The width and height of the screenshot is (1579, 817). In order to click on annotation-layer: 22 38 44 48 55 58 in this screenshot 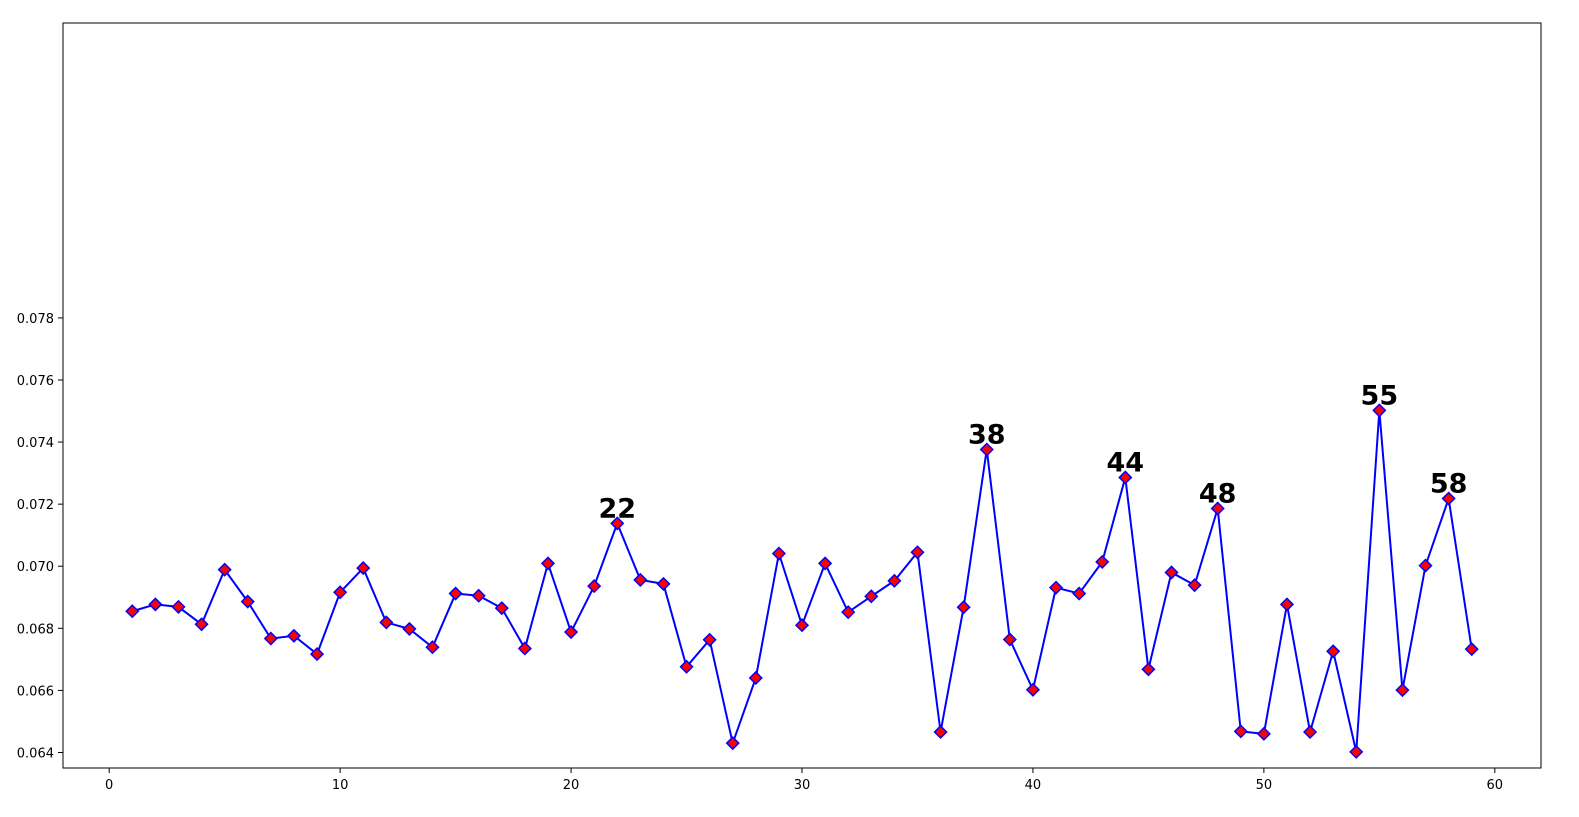, I will do `click(1032, 452)`.